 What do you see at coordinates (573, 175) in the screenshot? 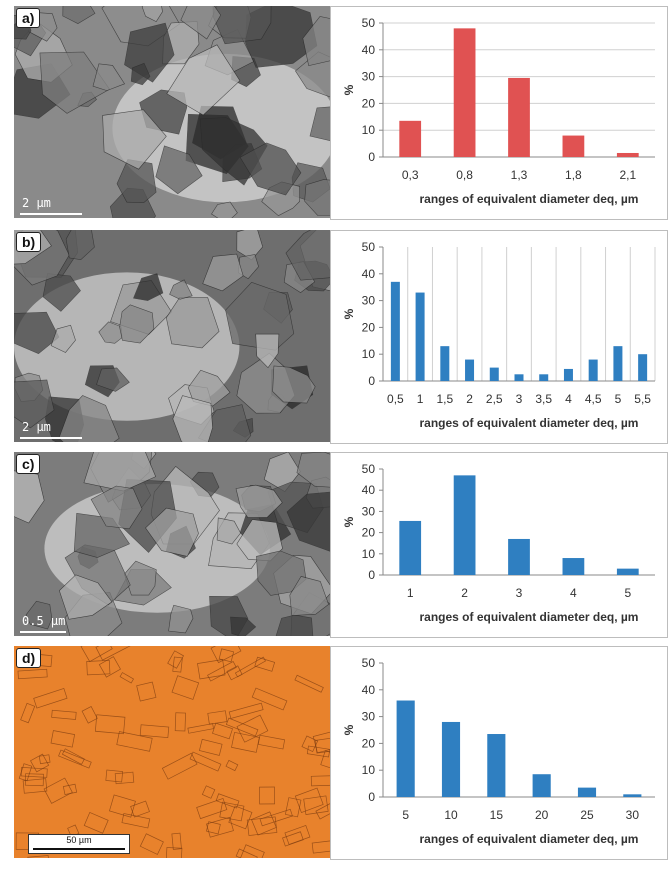
I see `x-tick-label: 1,8` at bounding box center [573, 175].